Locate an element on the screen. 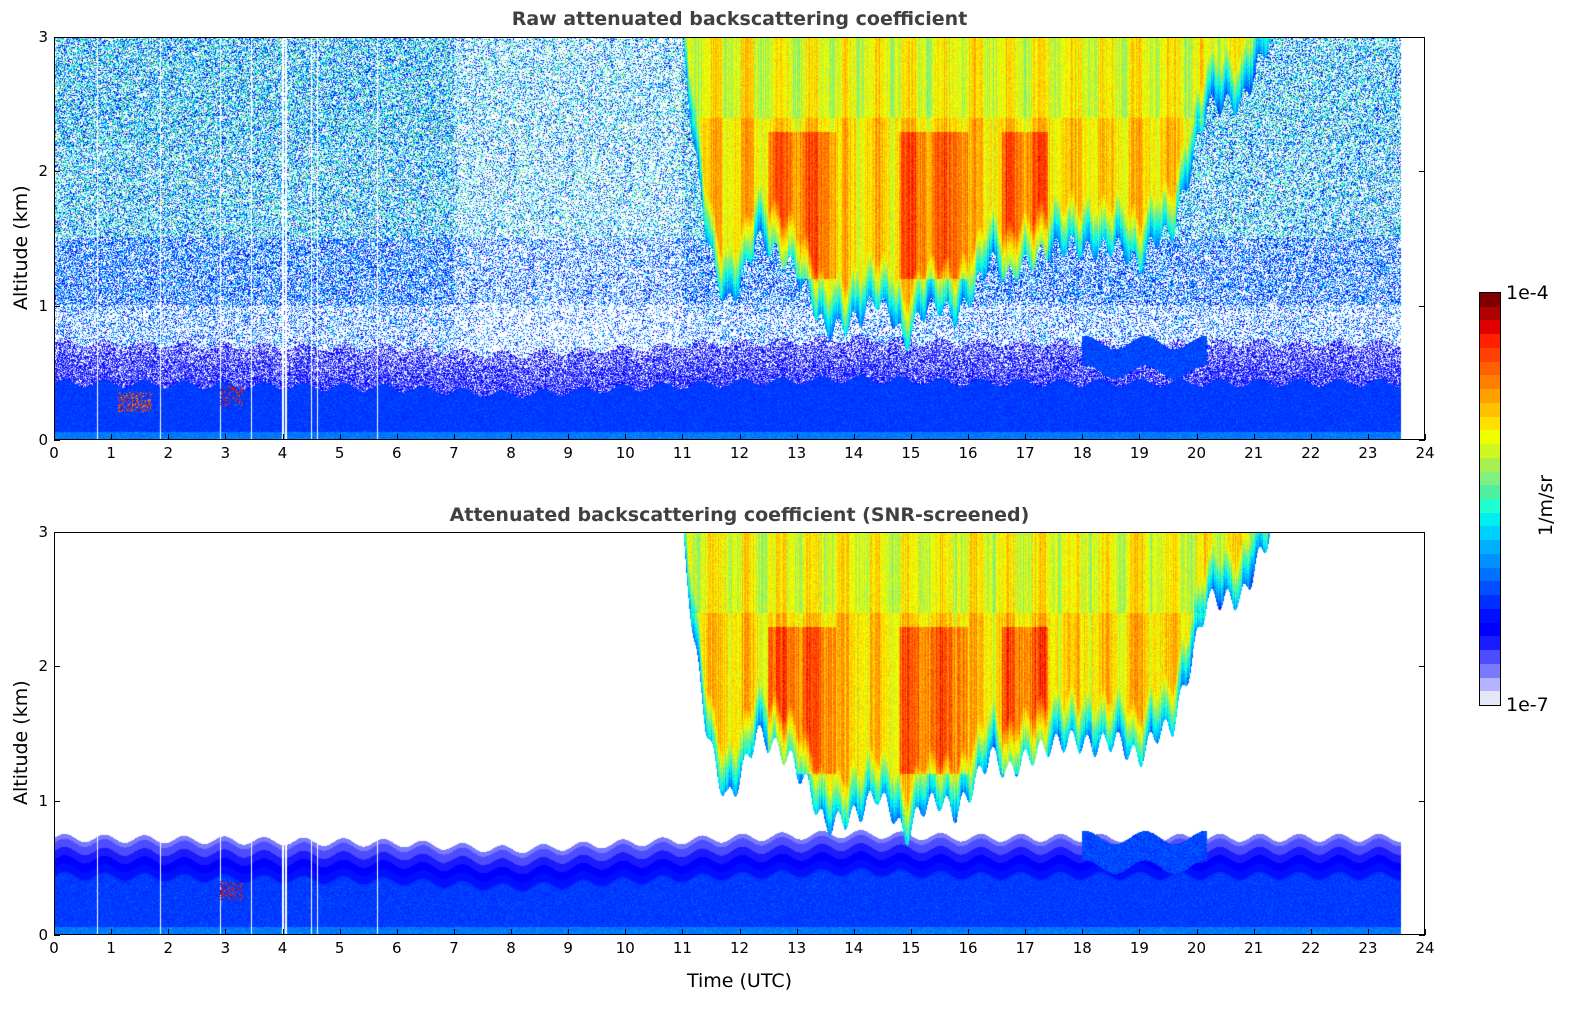 The height and width of the screenshot is (1020, 1595). colorbar is located at coordinates (1490, 499).